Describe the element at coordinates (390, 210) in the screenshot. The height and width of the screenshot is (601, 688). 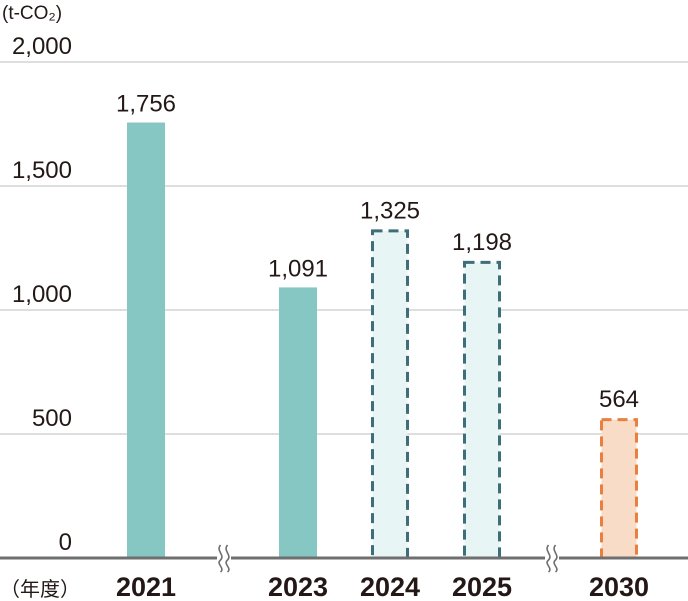
I see `data-label-2024: 1,325` at that location.